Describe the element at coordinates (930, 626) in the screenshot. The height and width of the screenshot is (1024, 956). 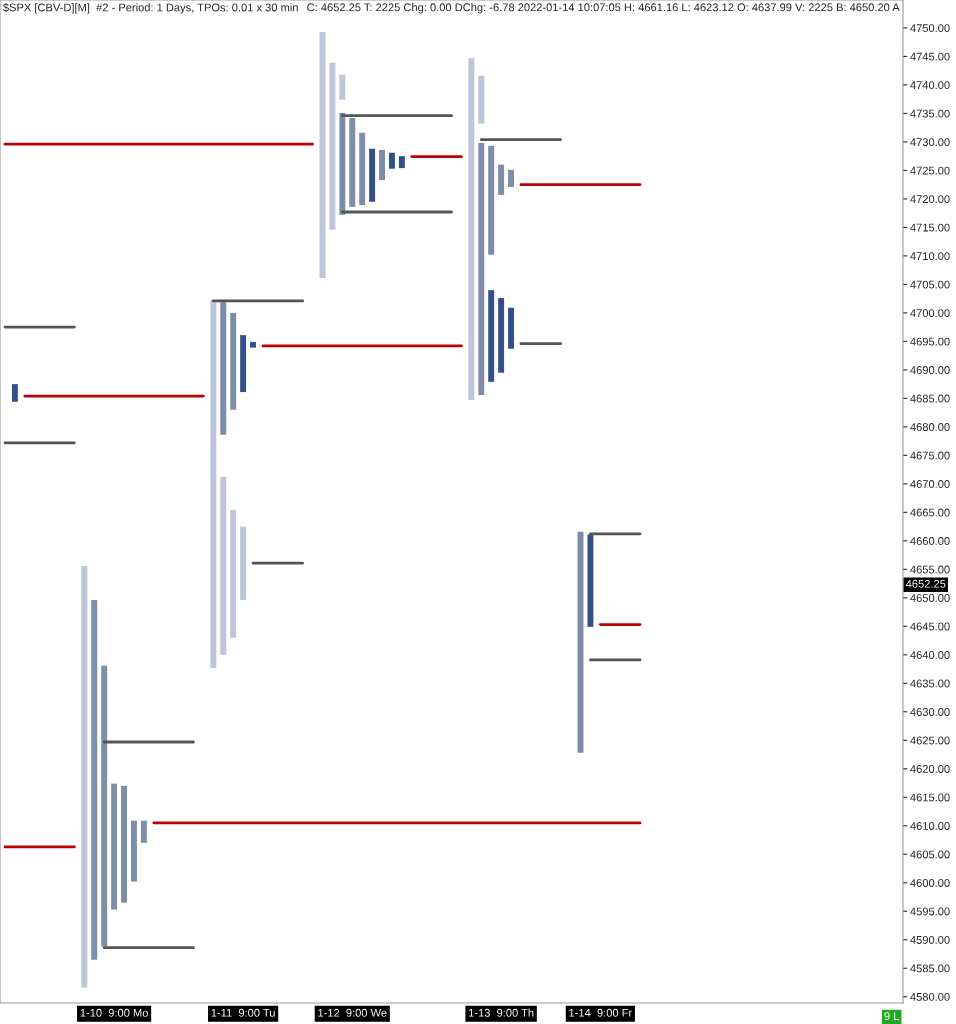
I see `y-tick-label: 4645.00` at that location.